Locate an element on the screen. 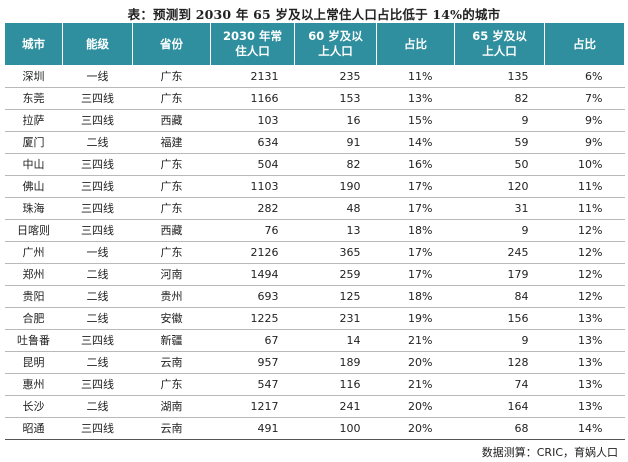 The image size is (628, 462). cell-city: 长沙 is located at coordinates (33, 406).